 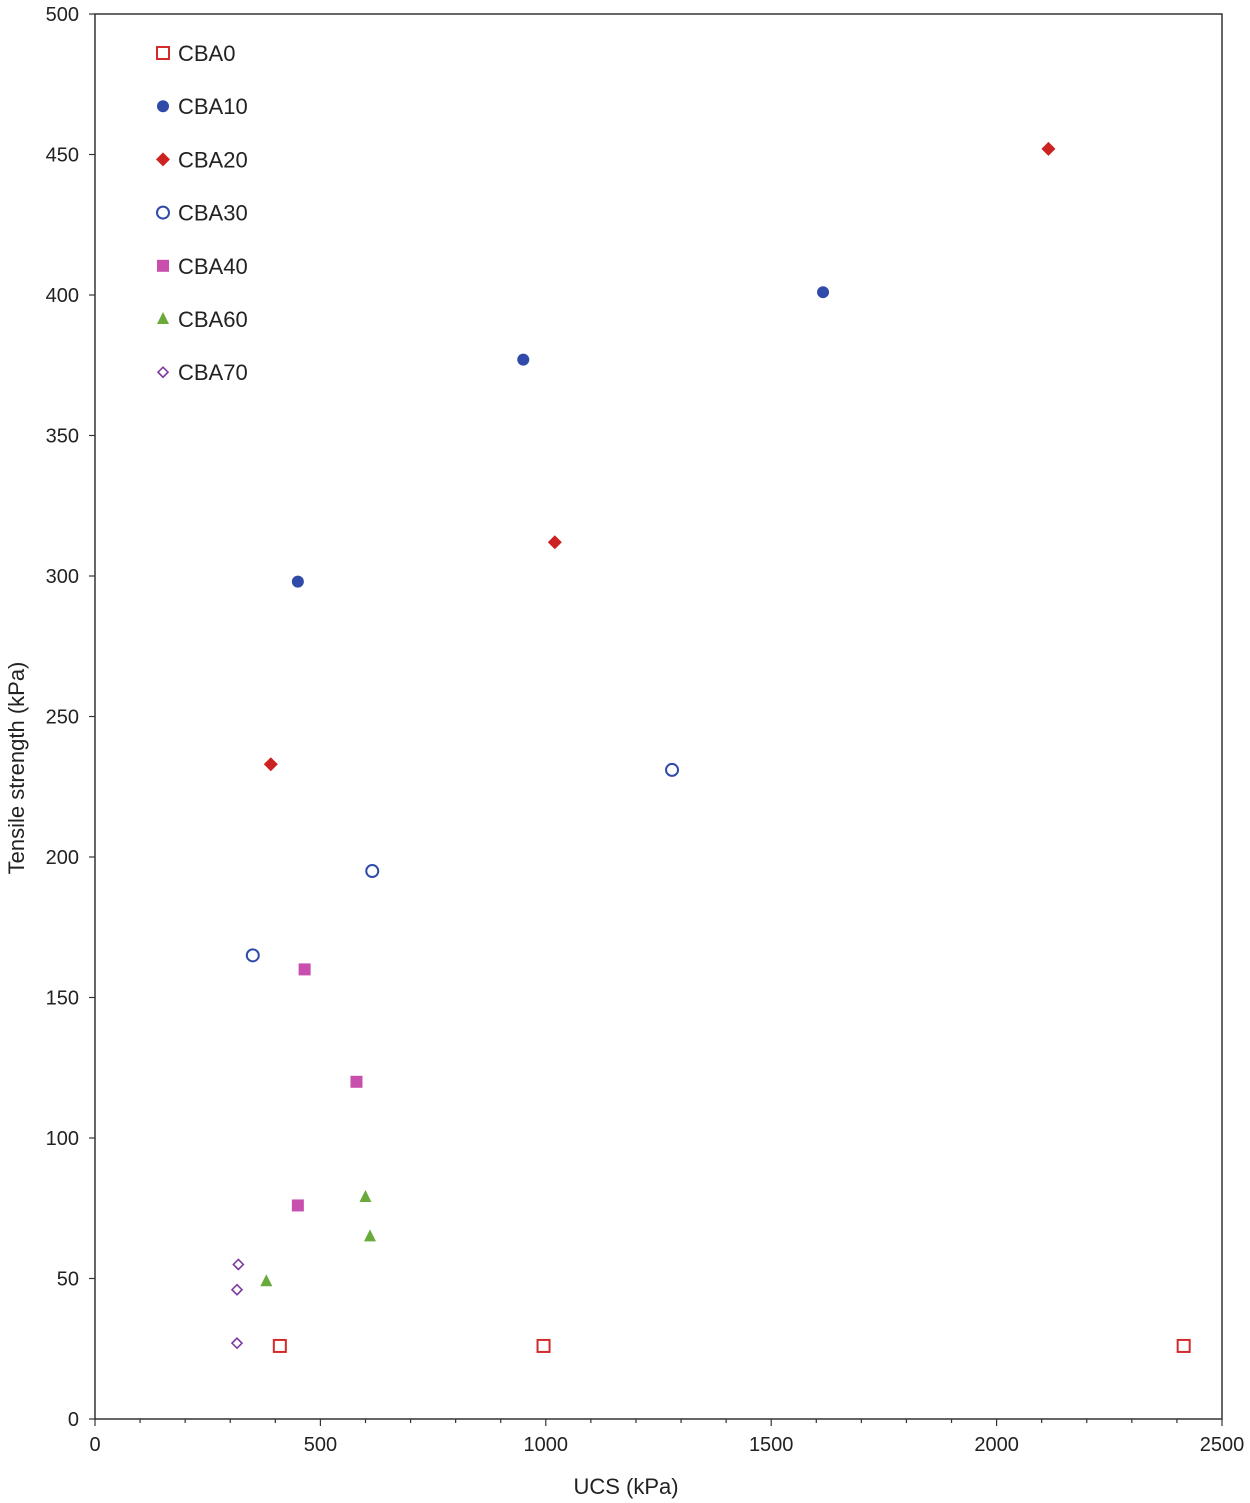 What do you see at coordinates (62, 437) in the screenshot?
I see `y-tick-label: 350` at bounding box center [62, 437].